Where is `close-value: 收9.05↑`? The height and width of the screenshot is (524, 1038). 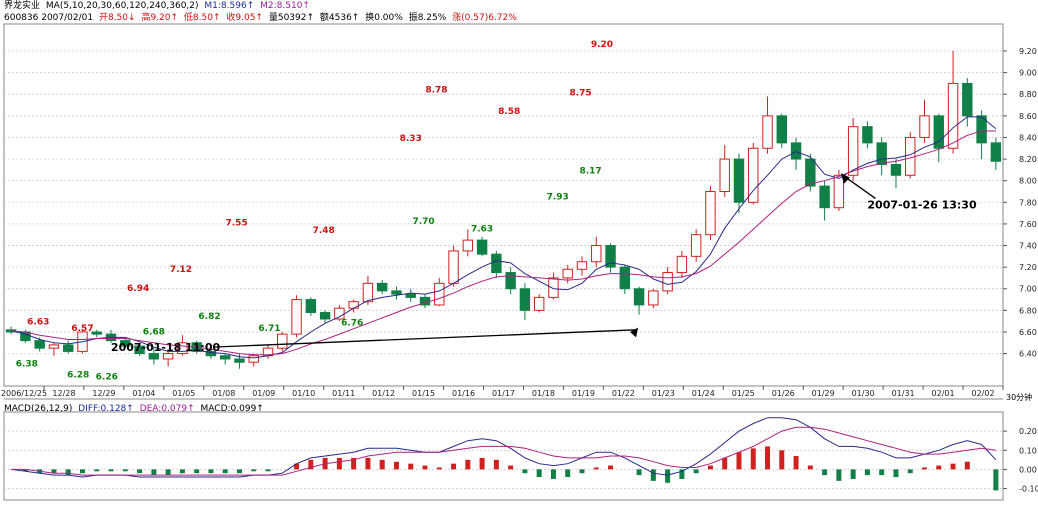 close-value: 收9.05↑ is located at coordinates (244, 18).